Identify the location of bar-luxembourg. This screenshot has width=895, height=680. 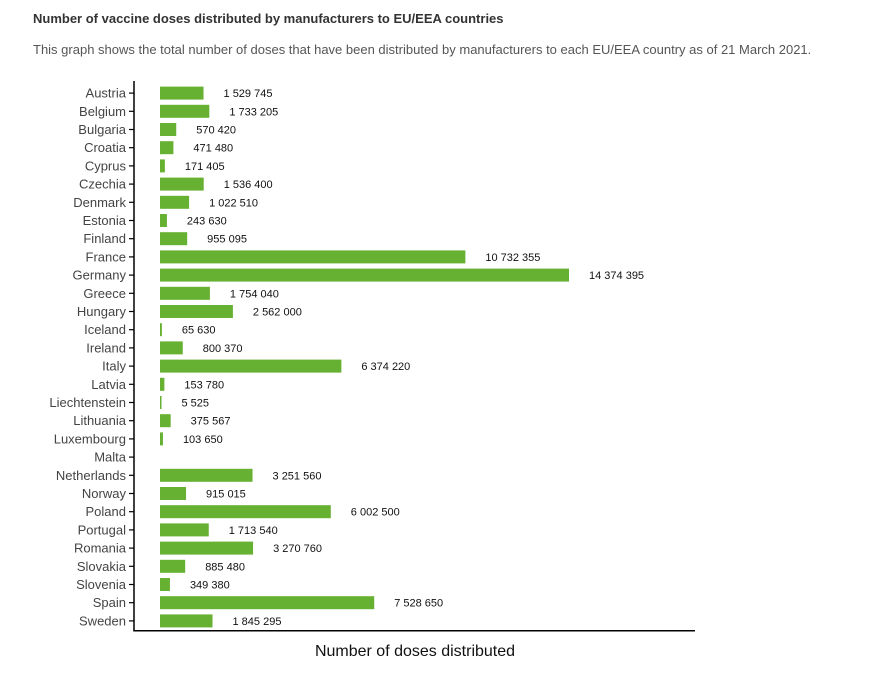
(161, 439).